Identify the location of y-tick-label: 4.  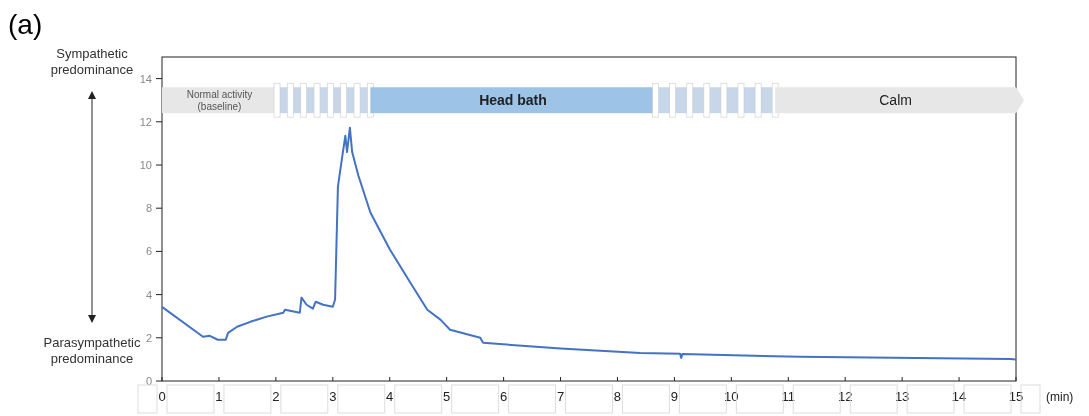
(148, 294).